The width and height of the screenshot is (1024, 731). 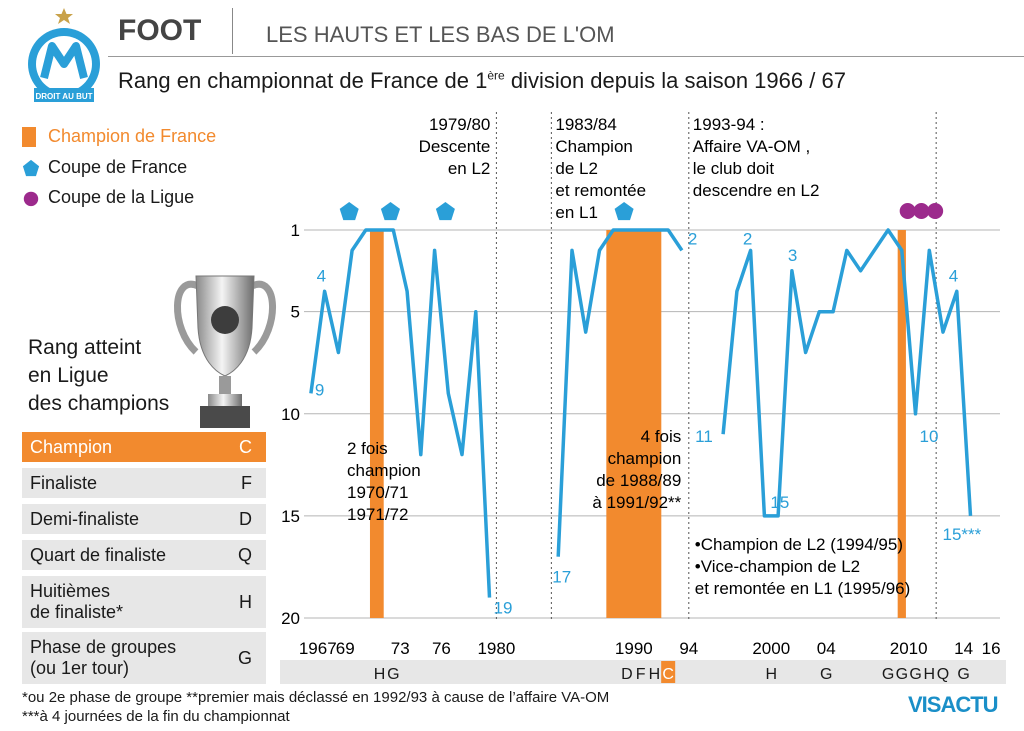 I want to click on subtitle-post: division depuis la saison 1966 / 67, so click(x=675, y=80).